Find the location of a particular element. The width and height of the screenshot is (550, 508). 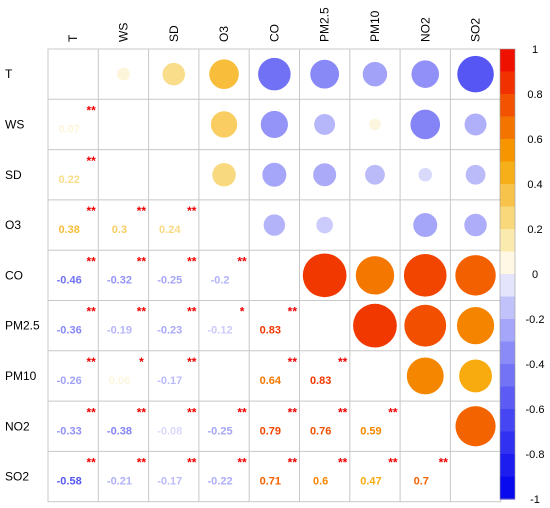

correlation-value: 0.47 is located at coordinates (370, 482).